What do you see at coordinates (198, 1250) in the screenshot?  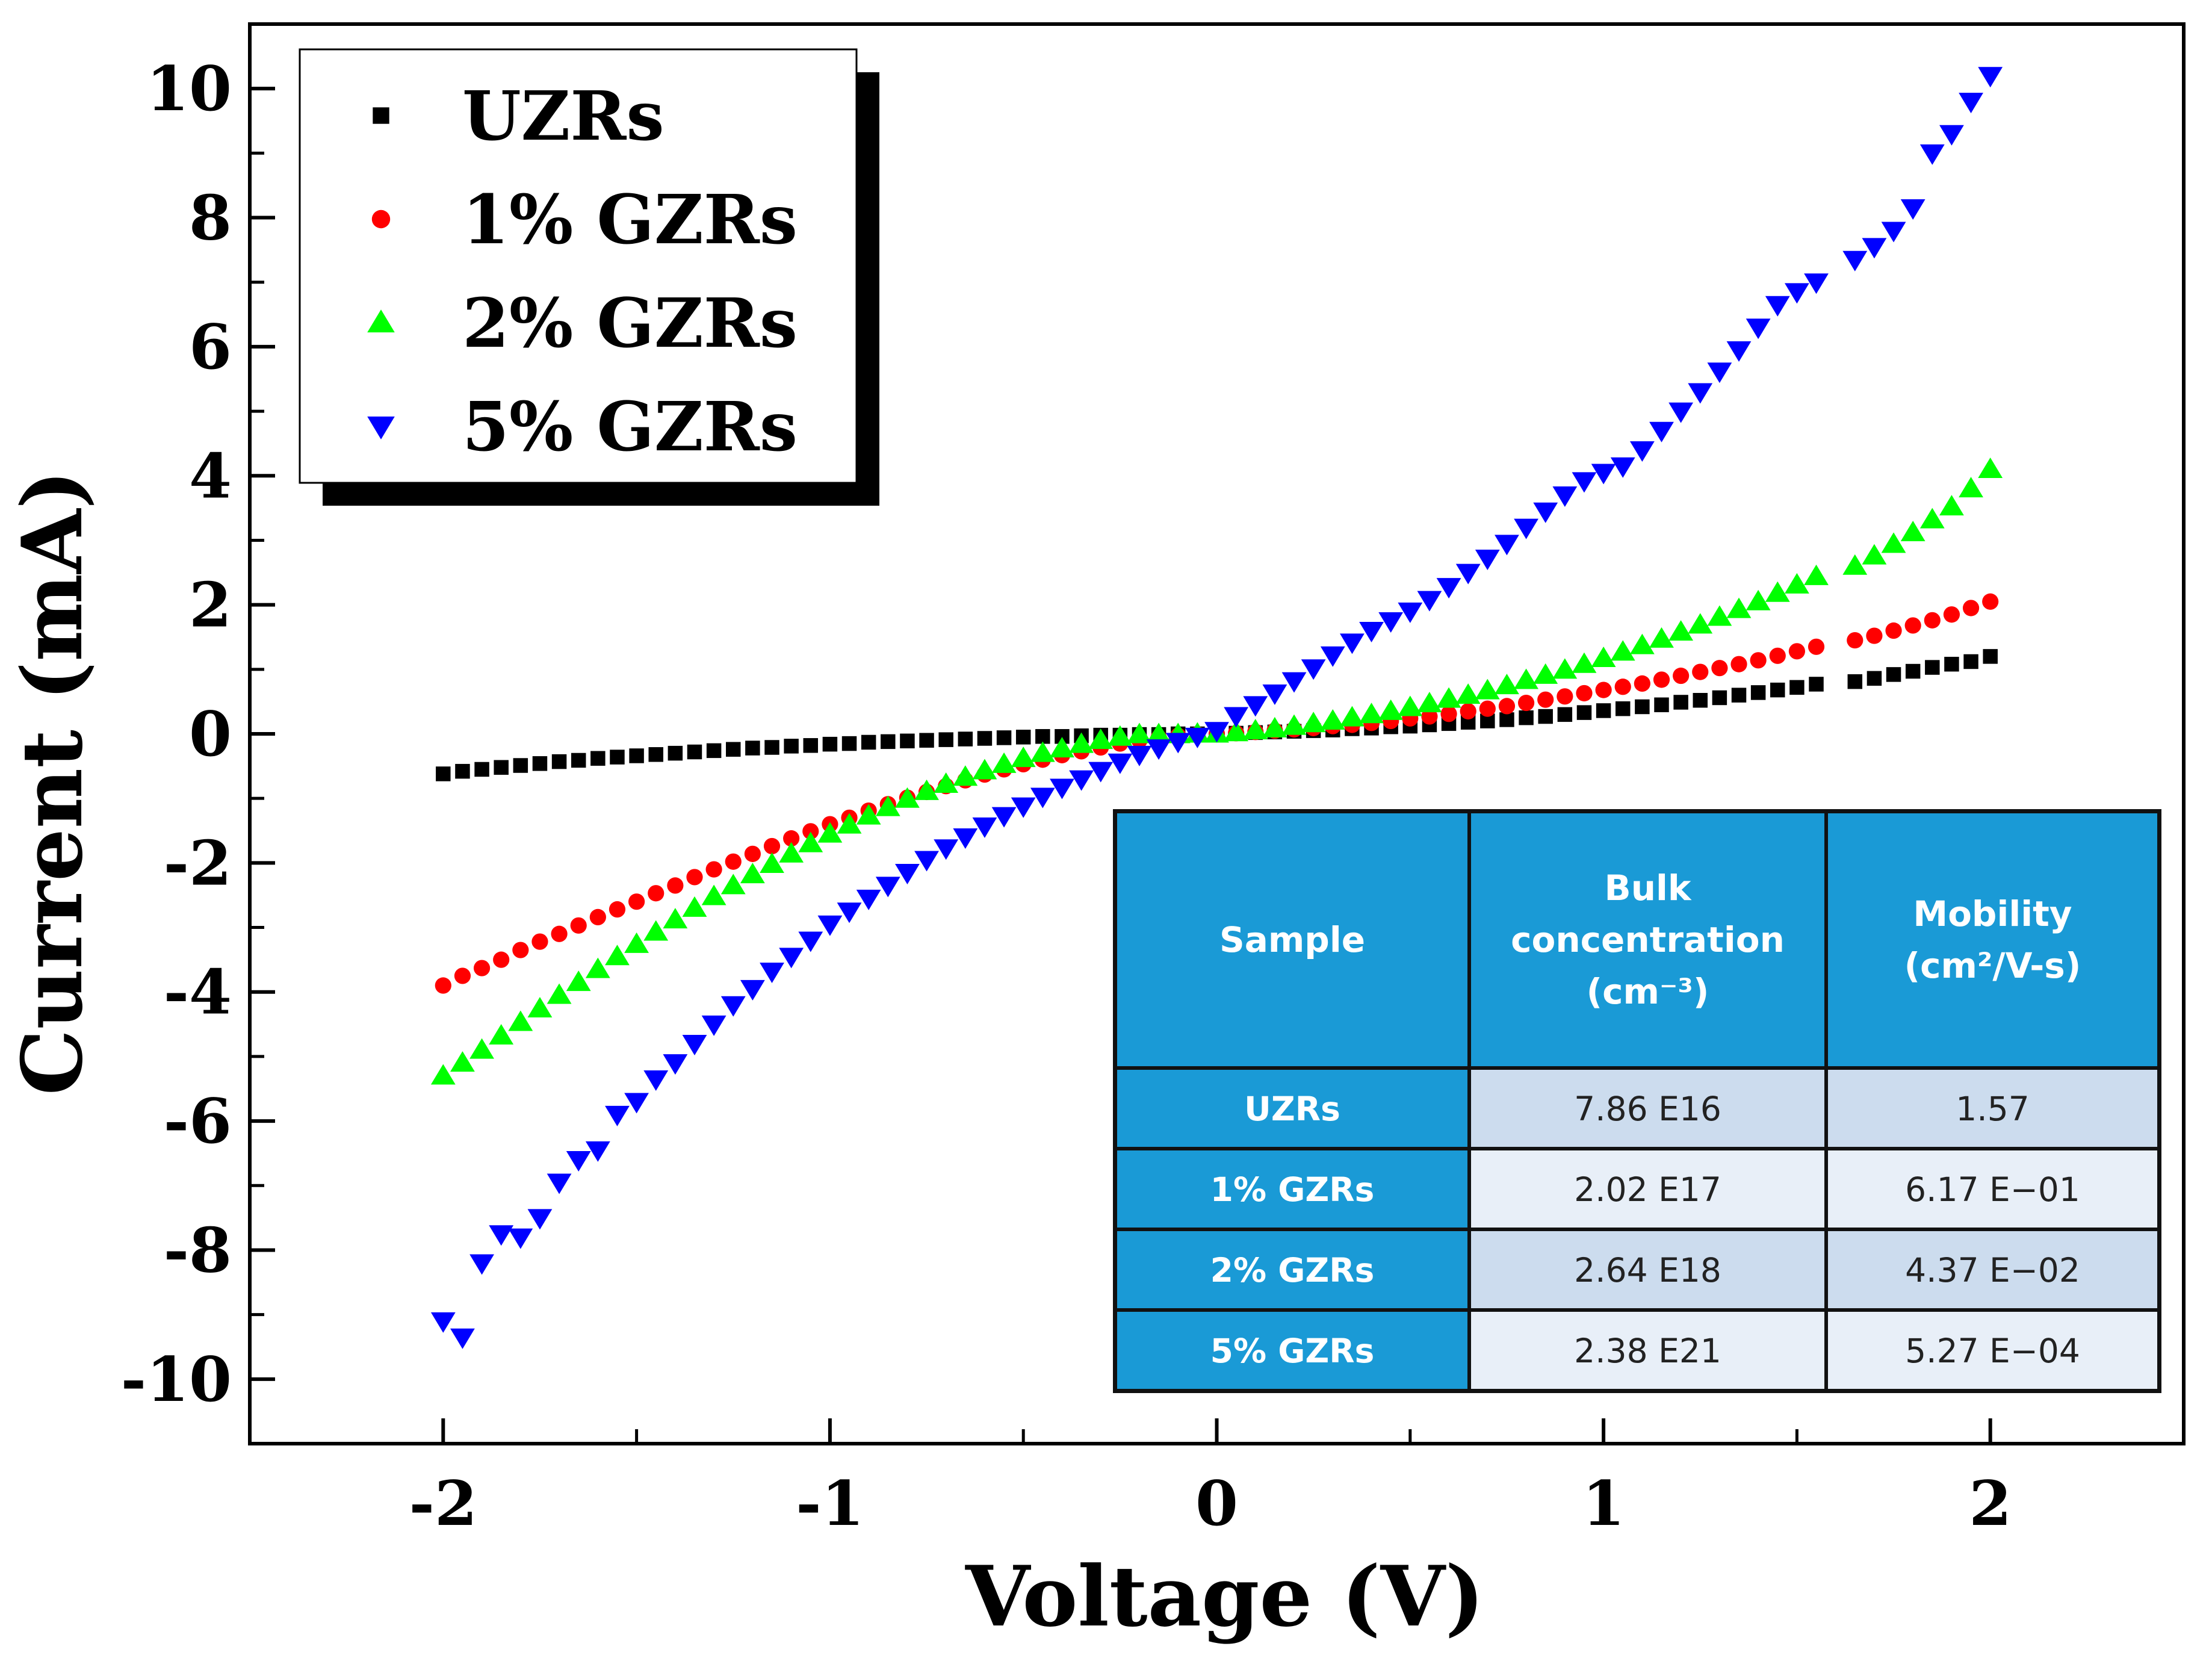 I see `y-tick-label: -8` at bounding box center [198, 1250].